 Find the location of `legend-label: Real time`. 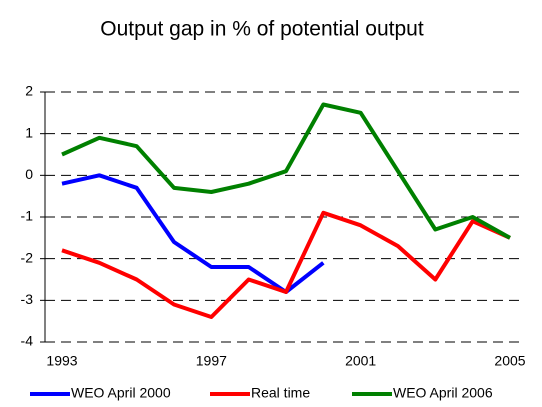

legend-label: Real time is located at coordinates (280, 393).